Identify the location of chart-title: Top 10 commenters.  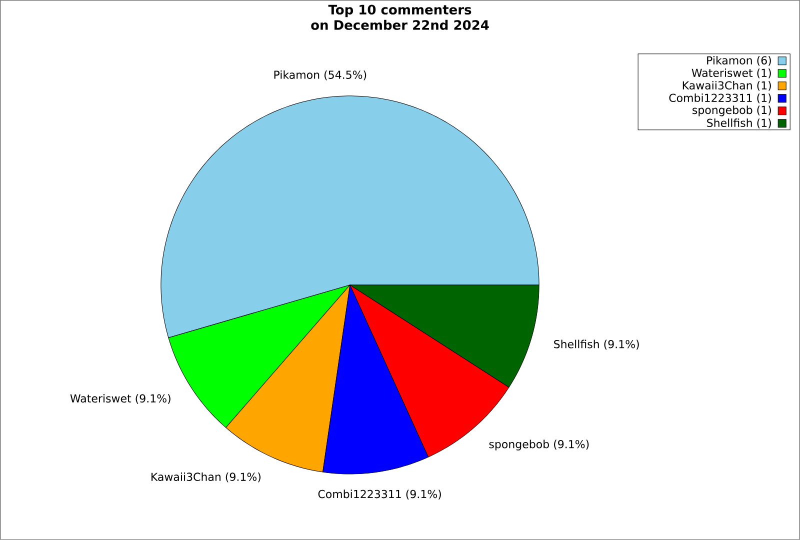
(400, 11).